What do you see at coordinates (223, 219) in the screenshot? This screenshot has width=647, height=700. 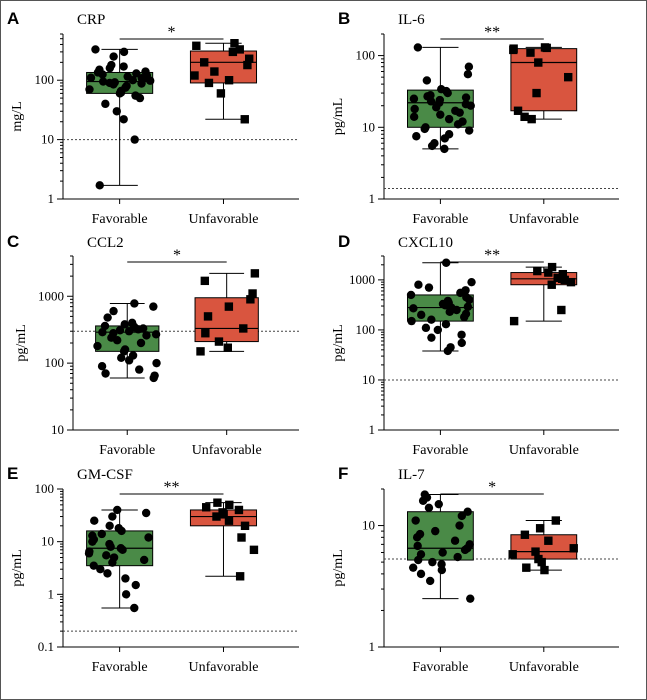 I see `category-label-a: Unfavorable` at bounding box center [223, 219].